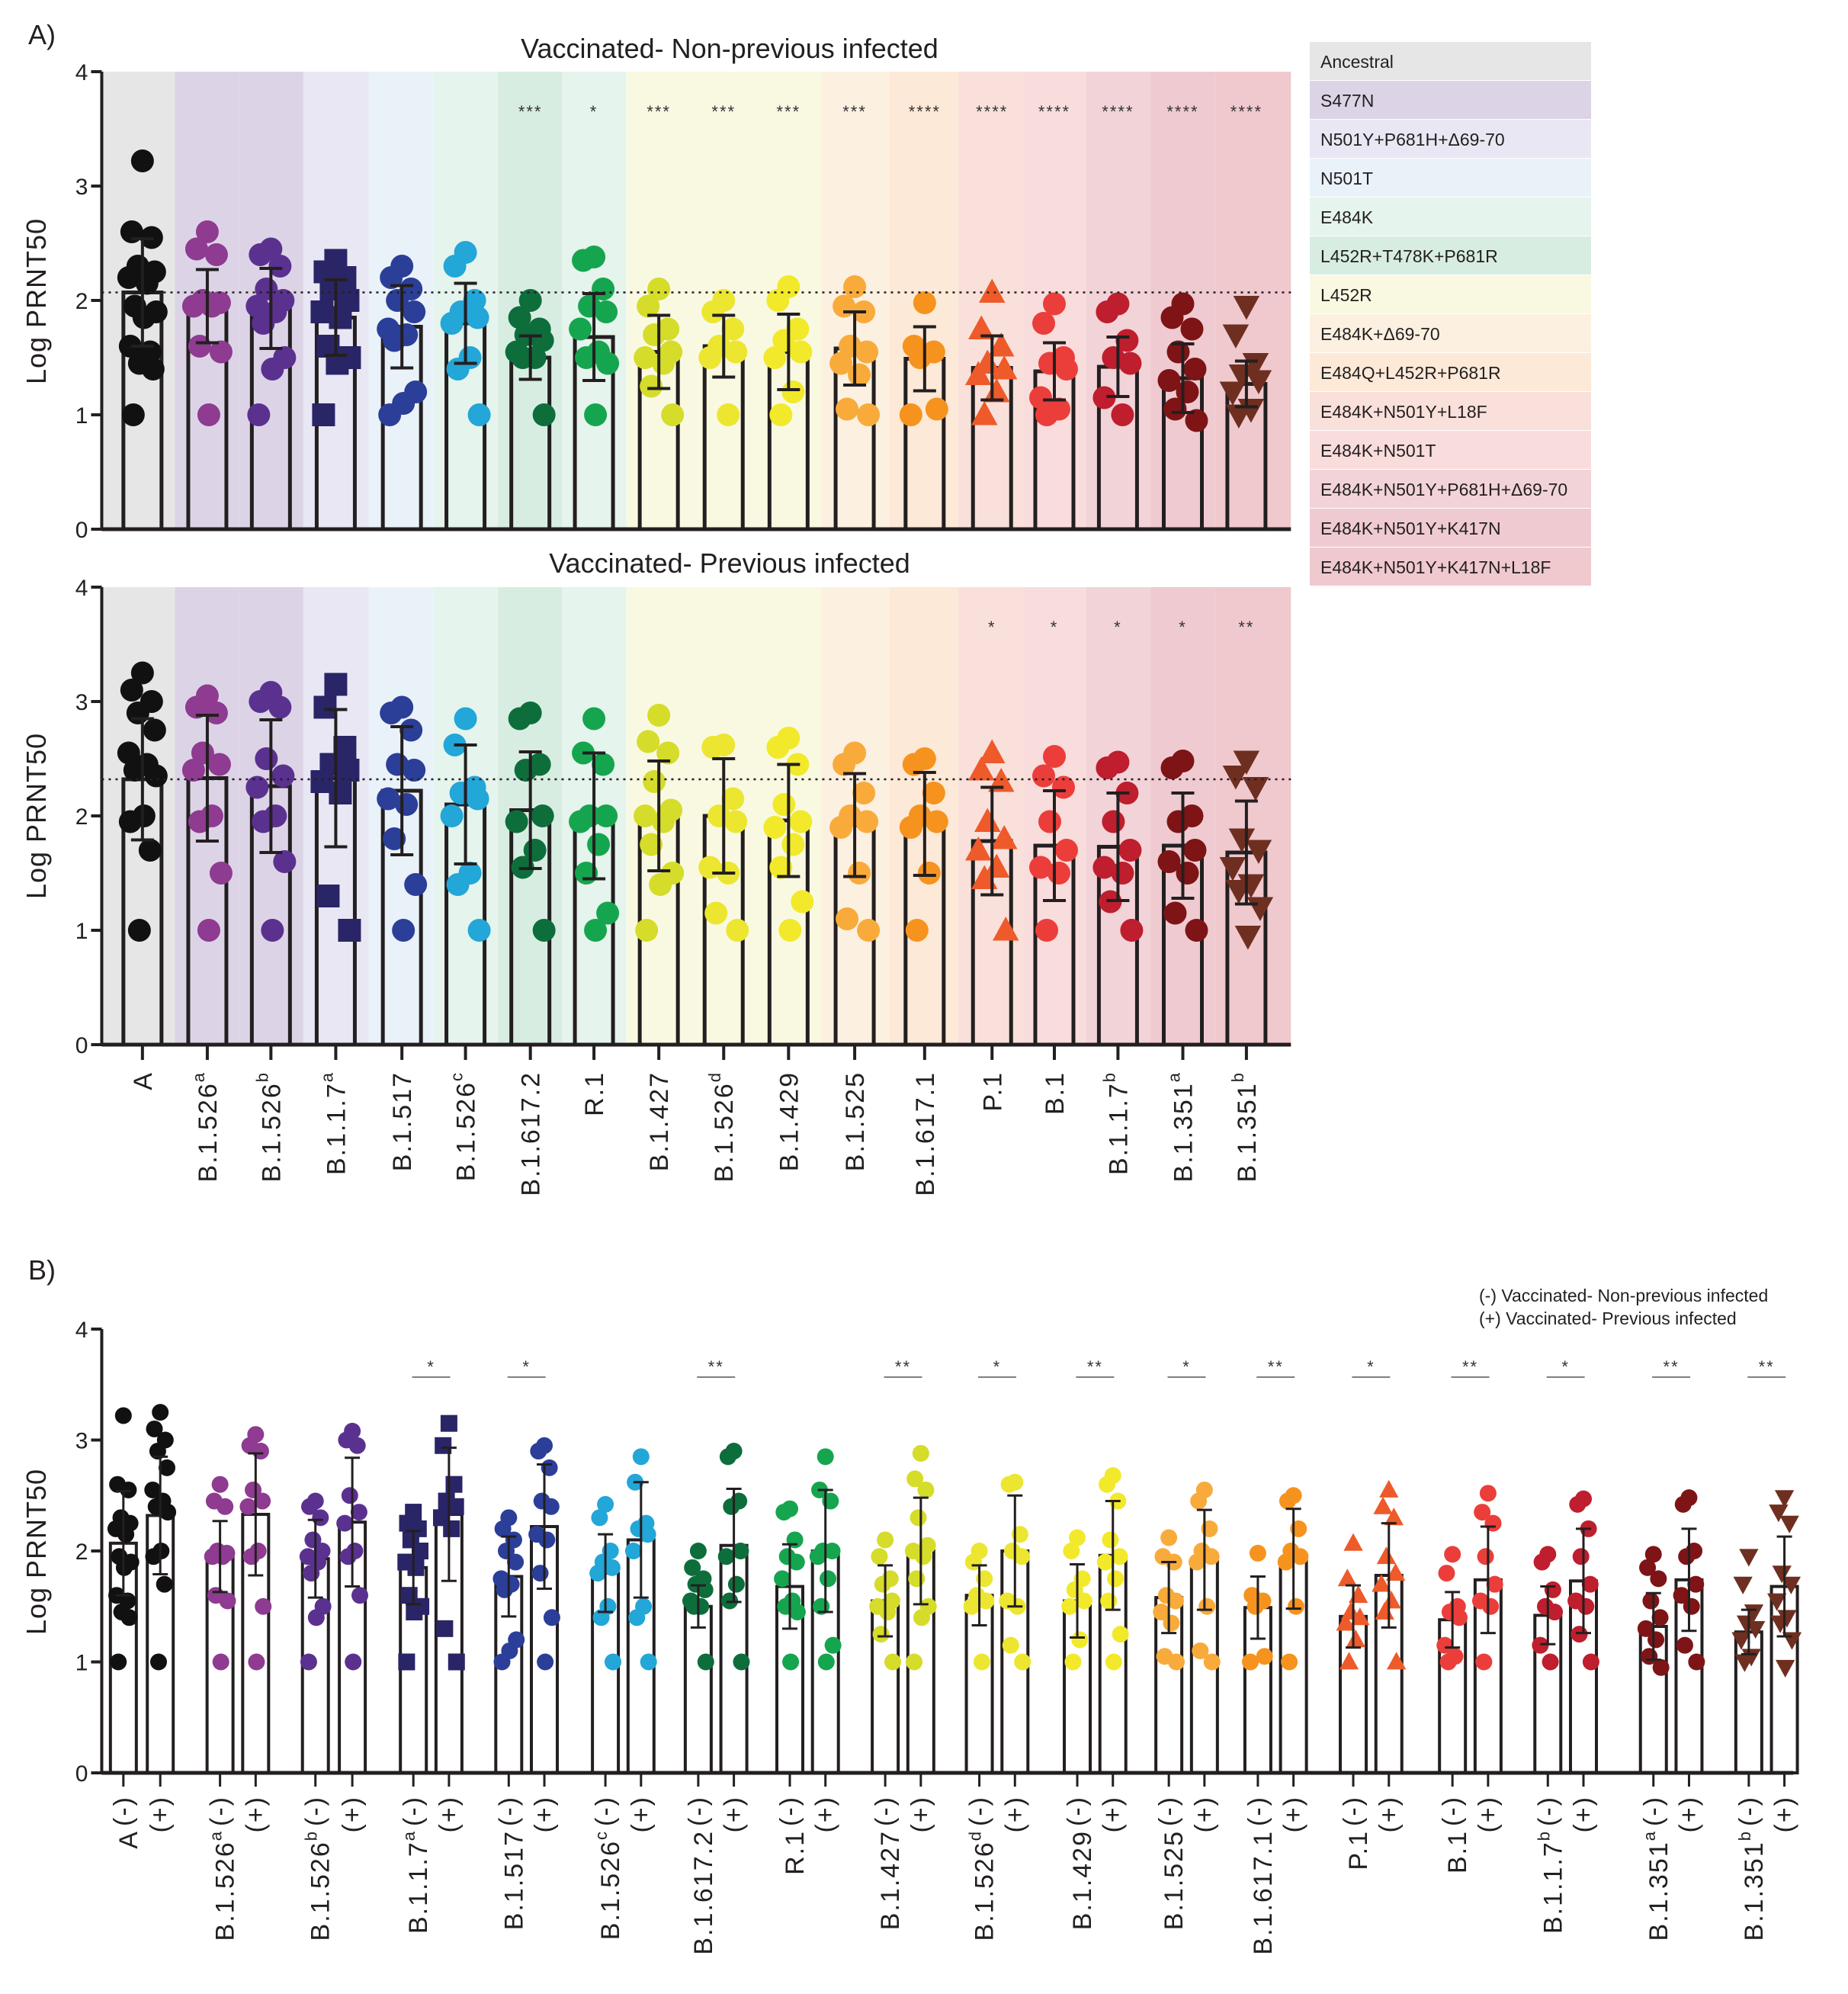  What do you see at coordinates (81, 817) in the screenshot?
I see `y-tick-label: 2` at bounding box center [81, 817].